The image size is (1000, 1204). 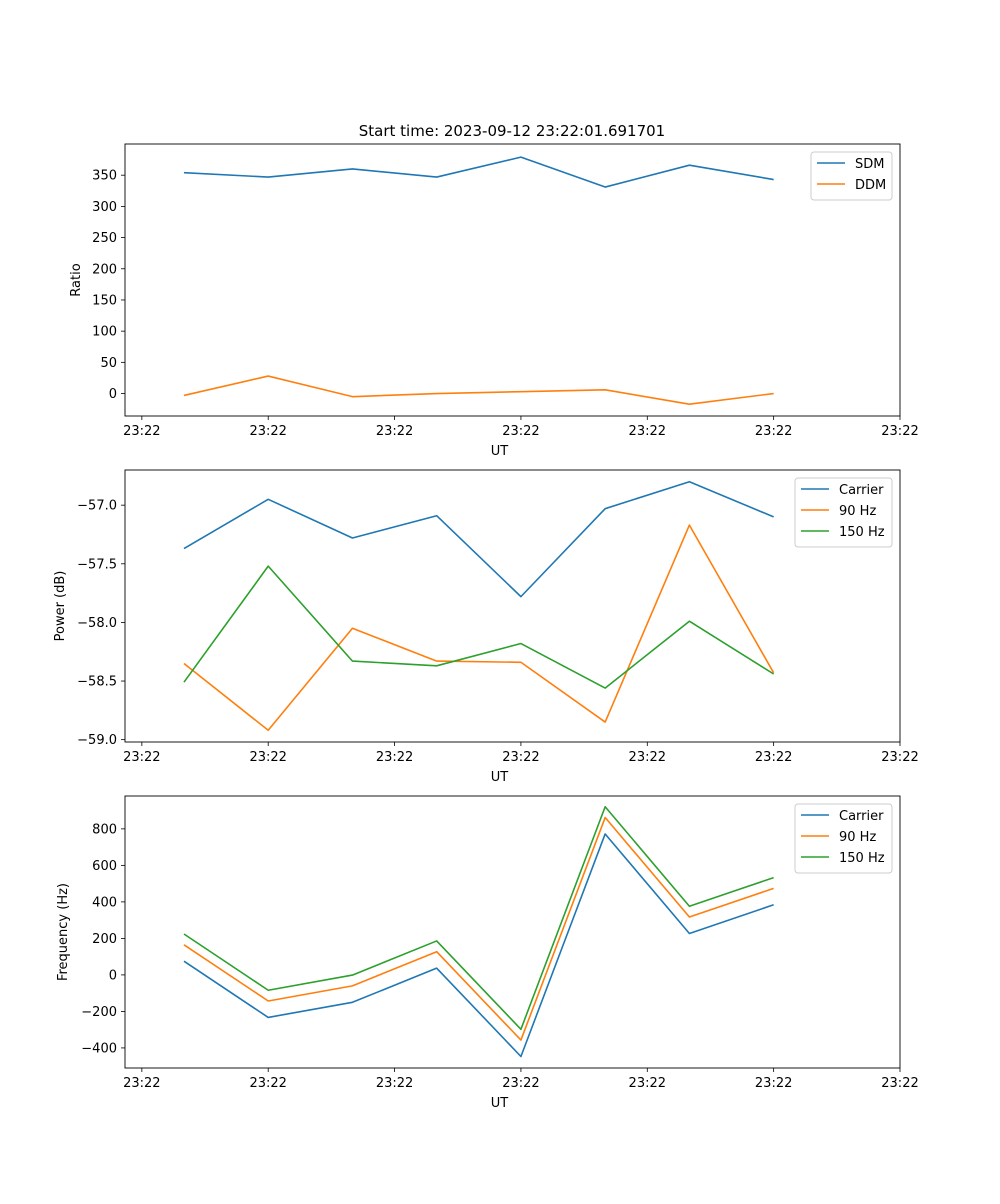 What do you see at coordinates (76, 279) in the screenshot?
I see `y-axis-label: Ratio` at bounding box center [76, 279].